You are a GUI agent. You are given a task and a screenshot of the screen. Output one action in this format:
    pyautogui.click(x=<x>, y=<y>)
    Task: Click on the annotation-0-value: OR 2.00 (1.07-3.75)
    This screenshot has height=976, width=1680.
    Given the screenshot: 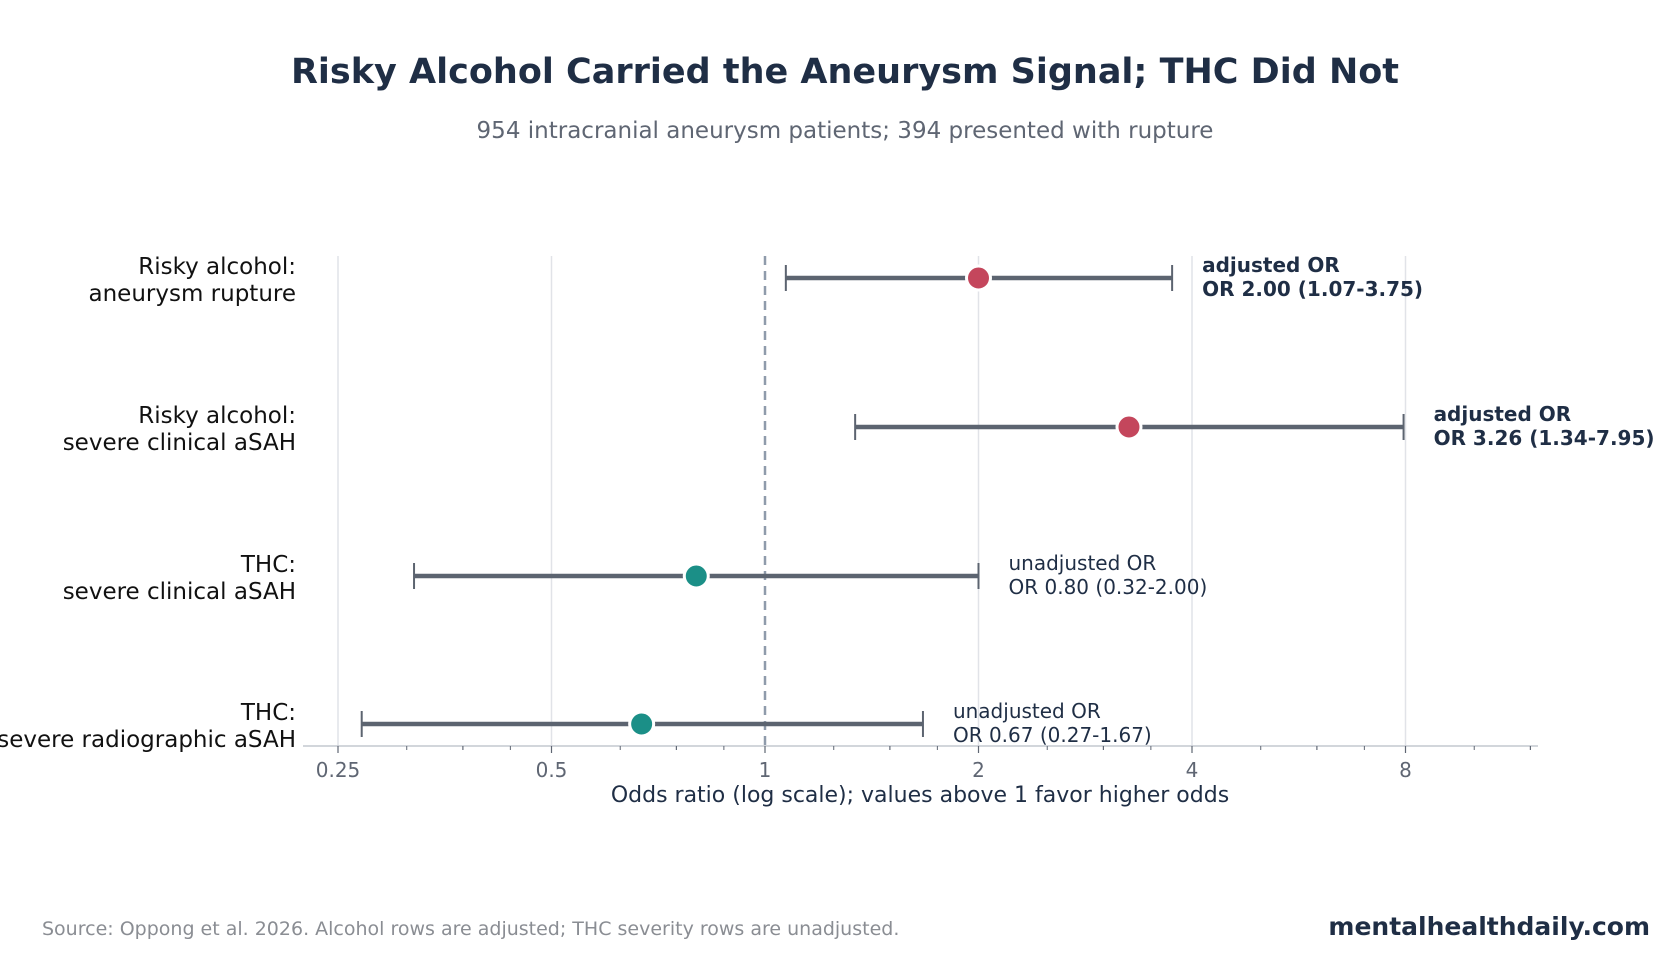 What is the action you would take?
    pyautogui.click(x=1312, y=289)
    